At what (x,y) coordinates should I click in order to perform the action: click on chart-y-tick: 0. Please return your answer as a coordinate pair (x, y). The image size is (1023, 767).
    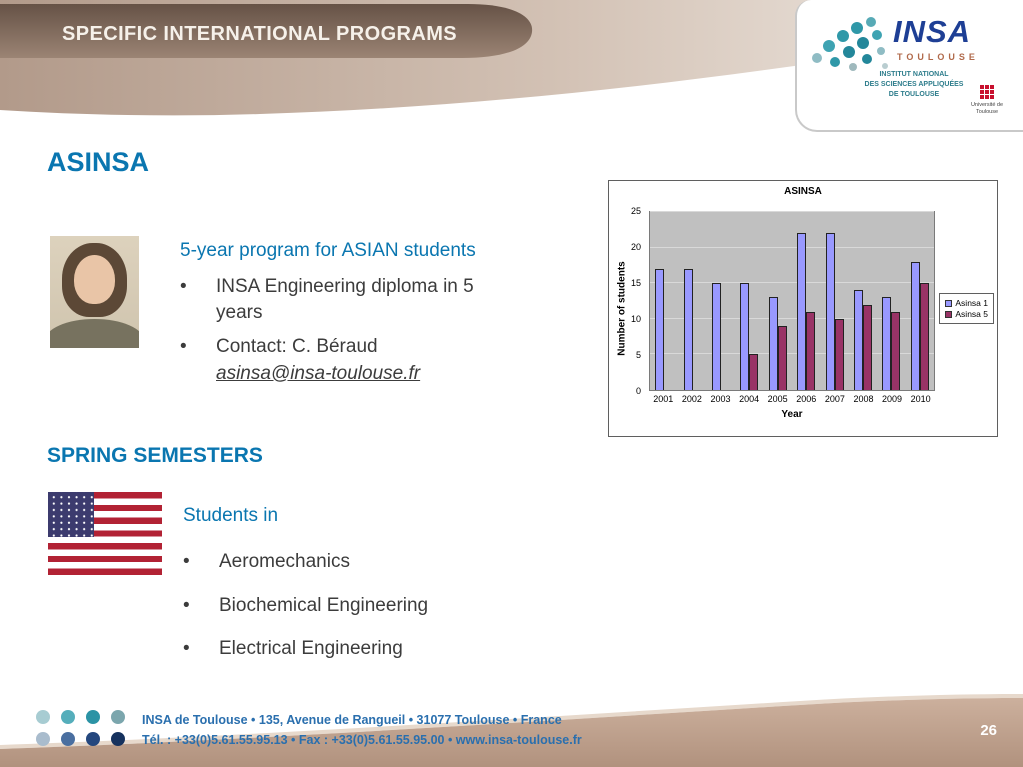
    Looking at the image, I should click on (638, 391).